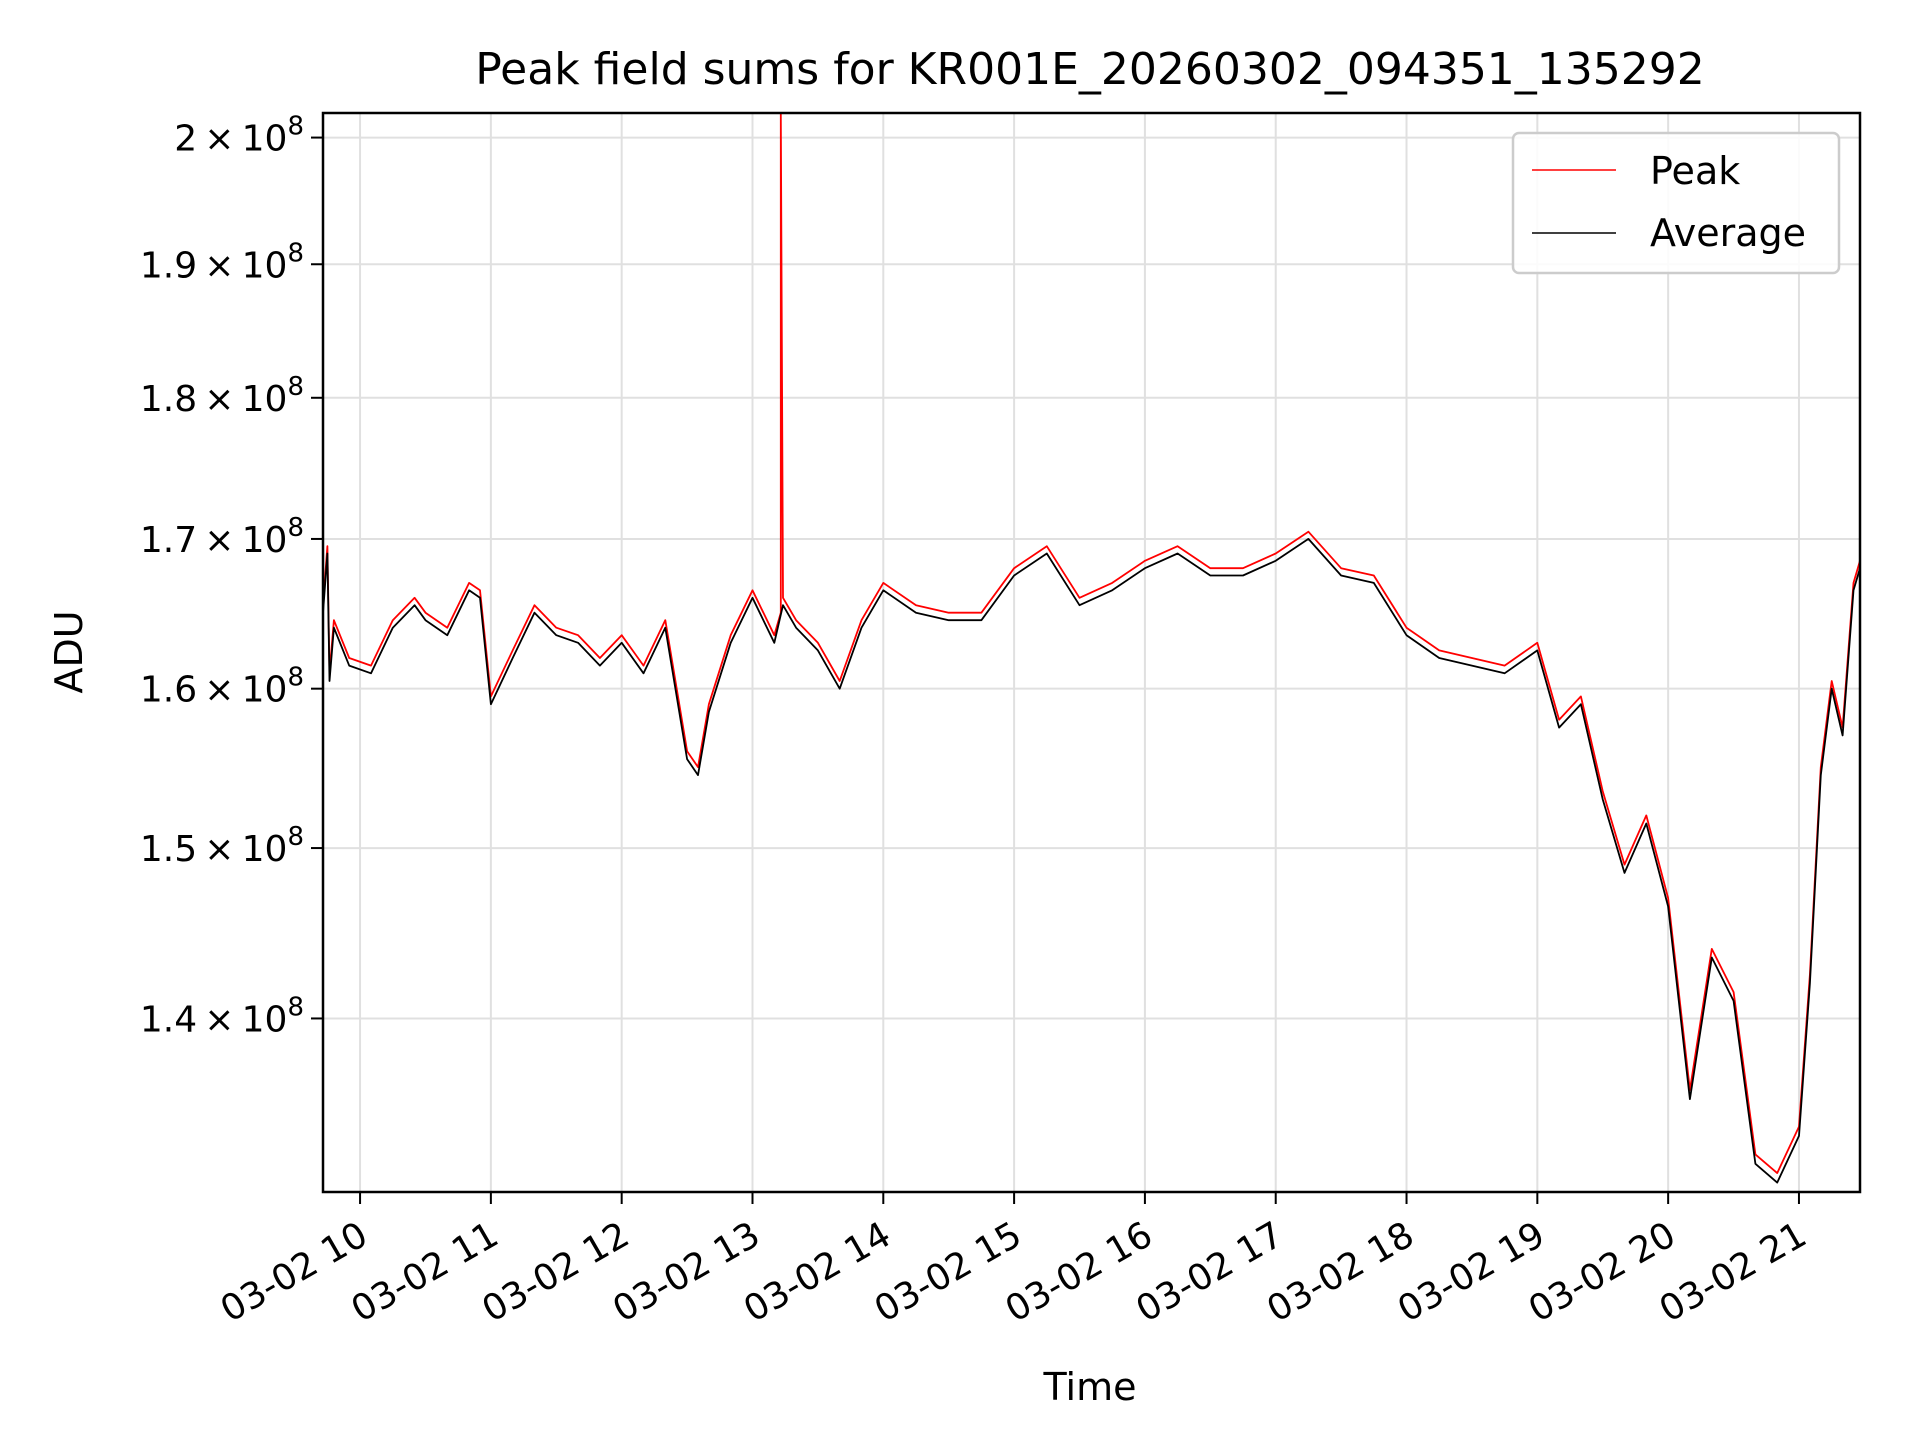 This screenshot has width=1920, height=1440. I want to click on y-tick-label: 1.7 × 108, so click(222, 537).